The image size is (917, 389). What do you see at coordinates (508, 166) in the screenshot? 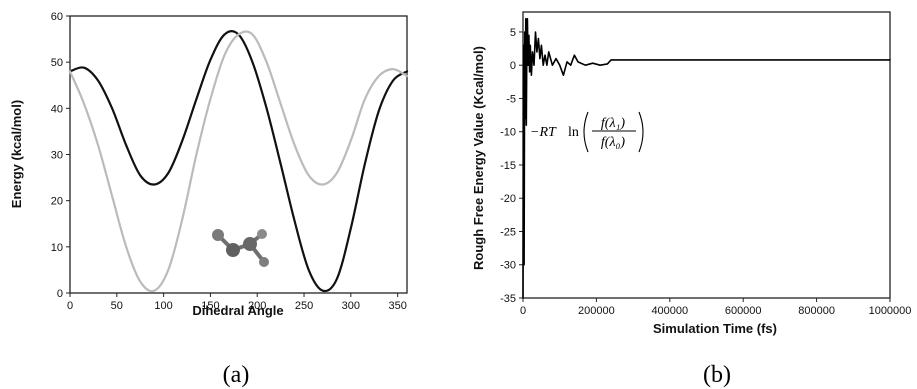
I see `y-tick-label: -15` at bounding box center [508, 166].